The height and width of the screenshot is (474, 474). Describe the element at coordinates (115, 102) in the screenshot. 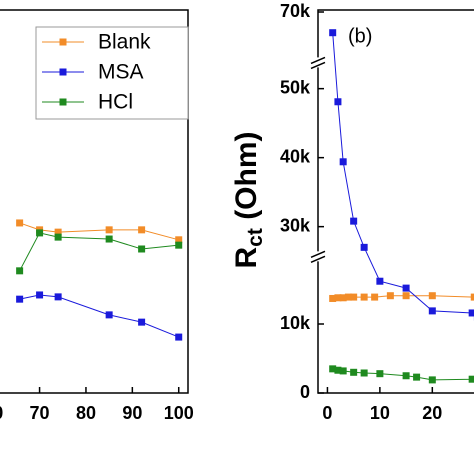

I see `legend-label: HCl` at that location.